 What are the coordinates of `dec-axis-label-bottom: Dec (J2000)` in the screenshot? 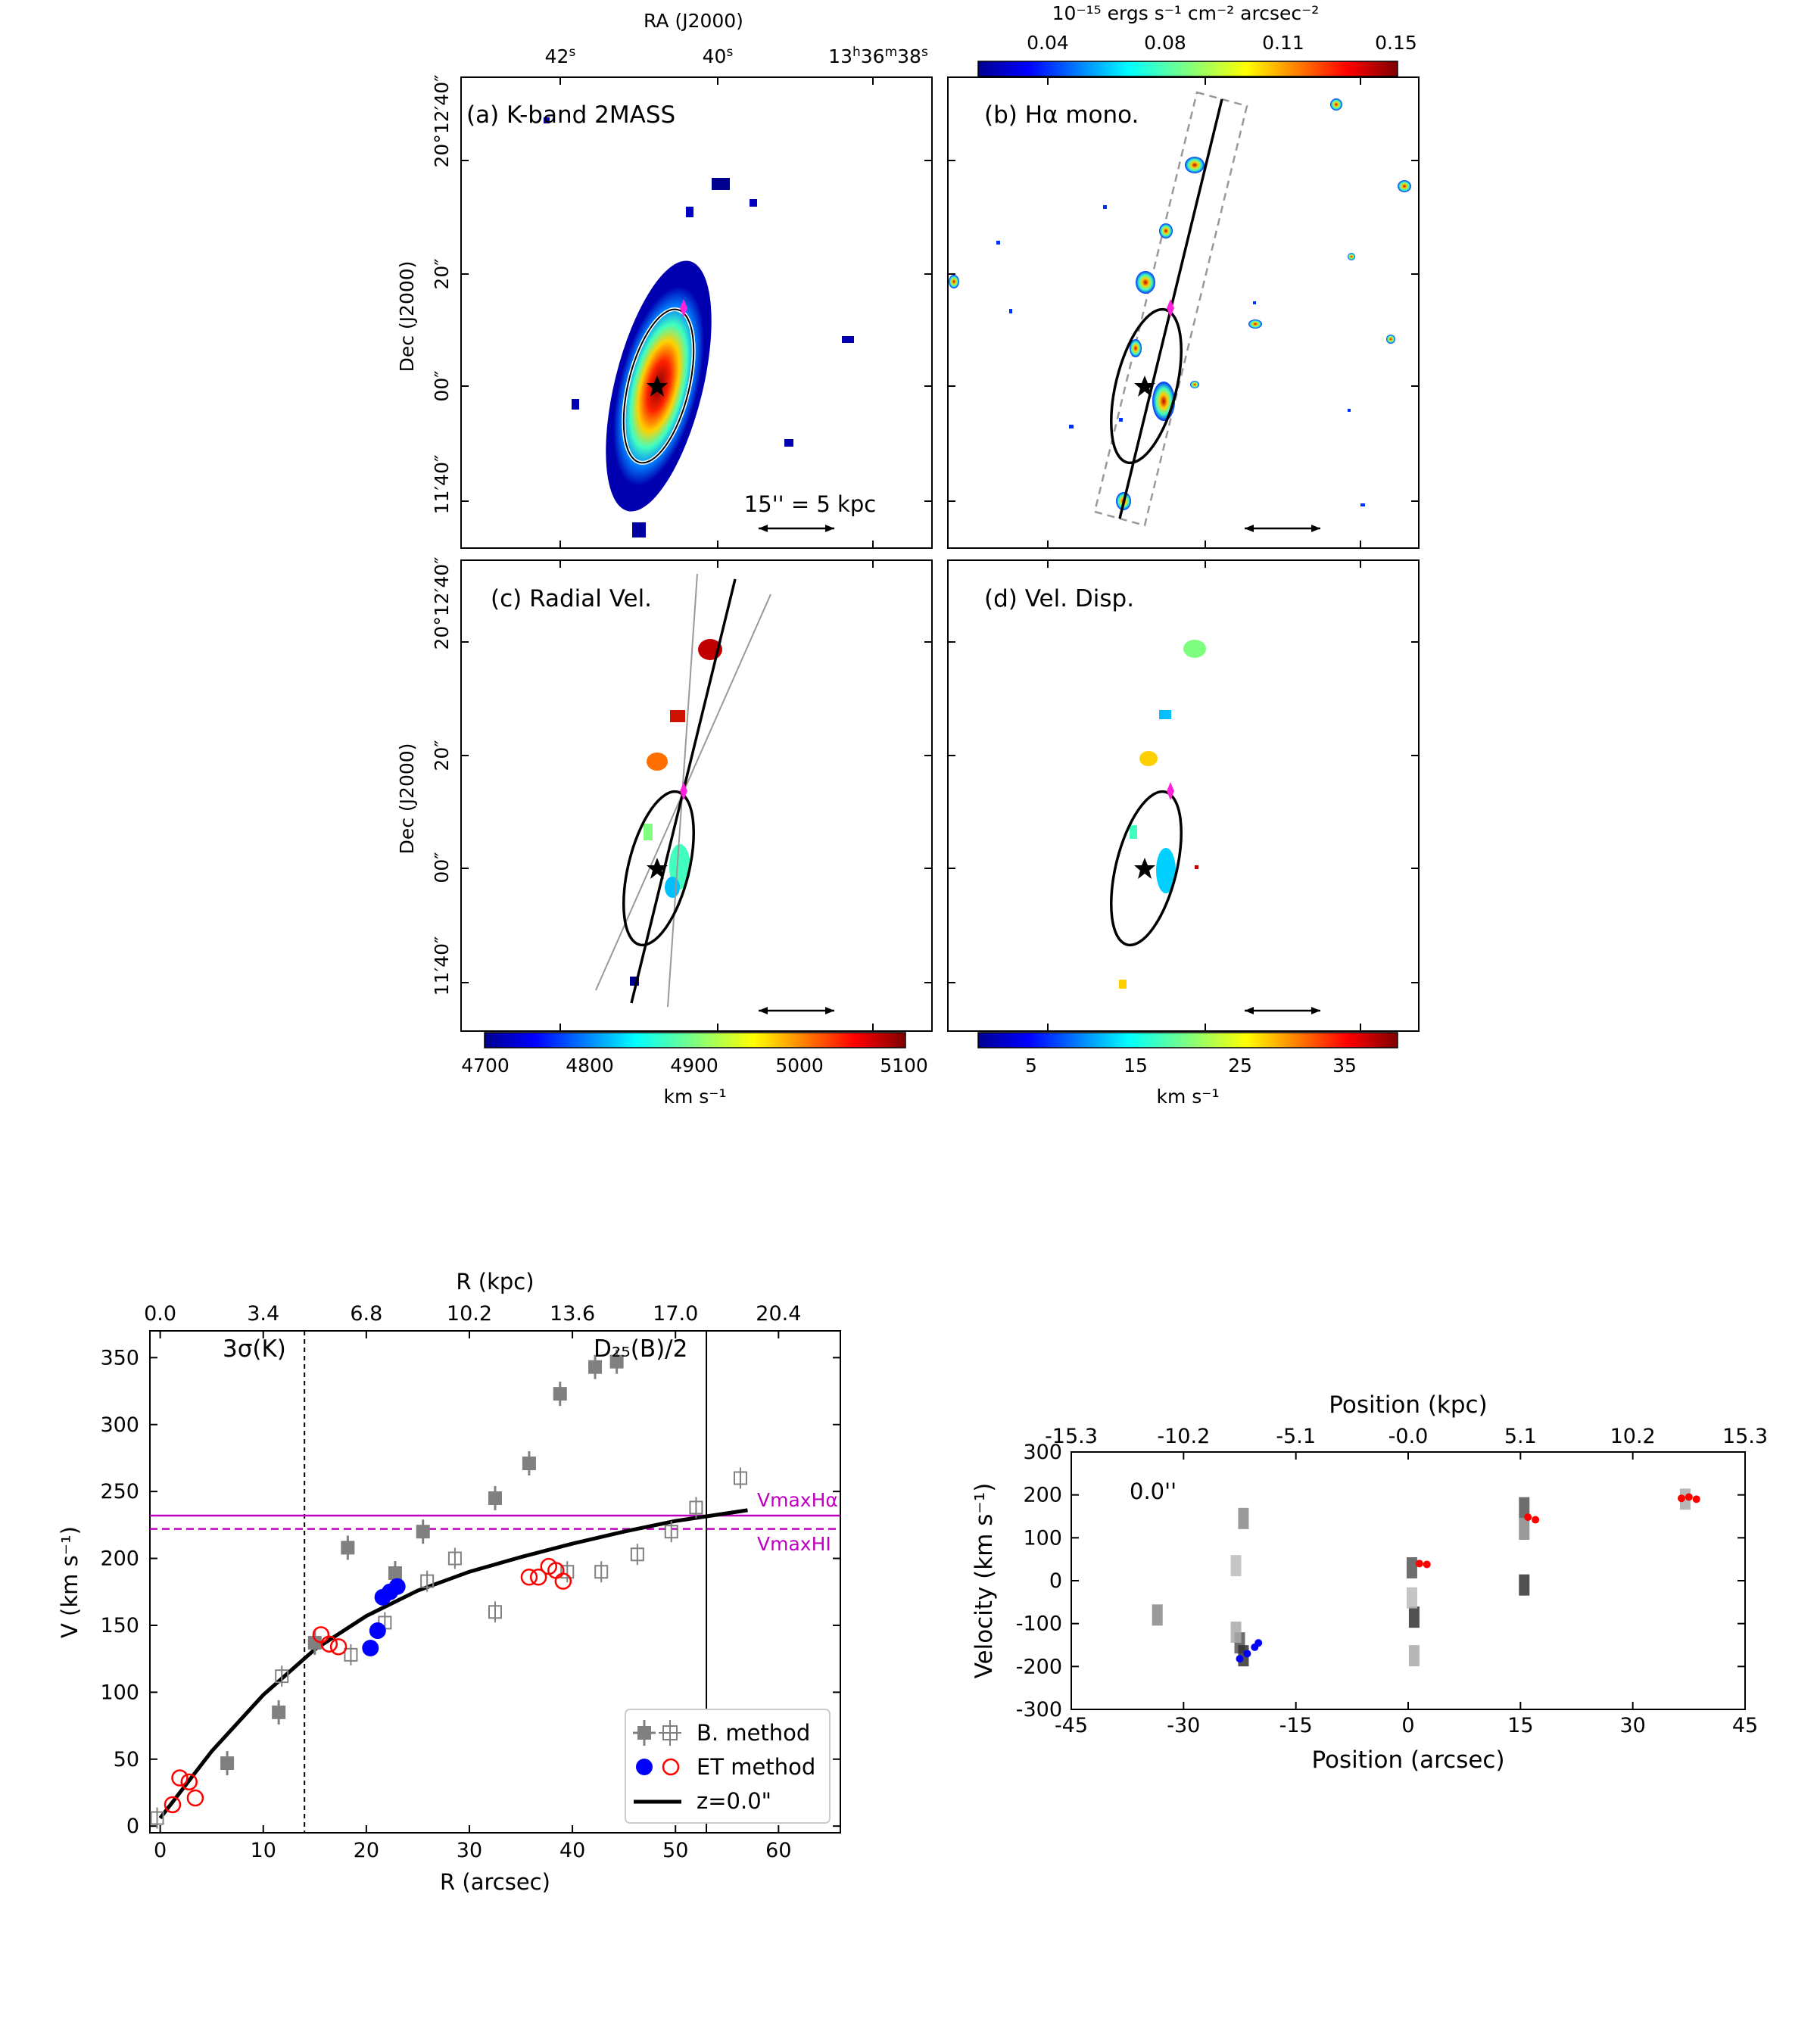 It's located at (407, 799).